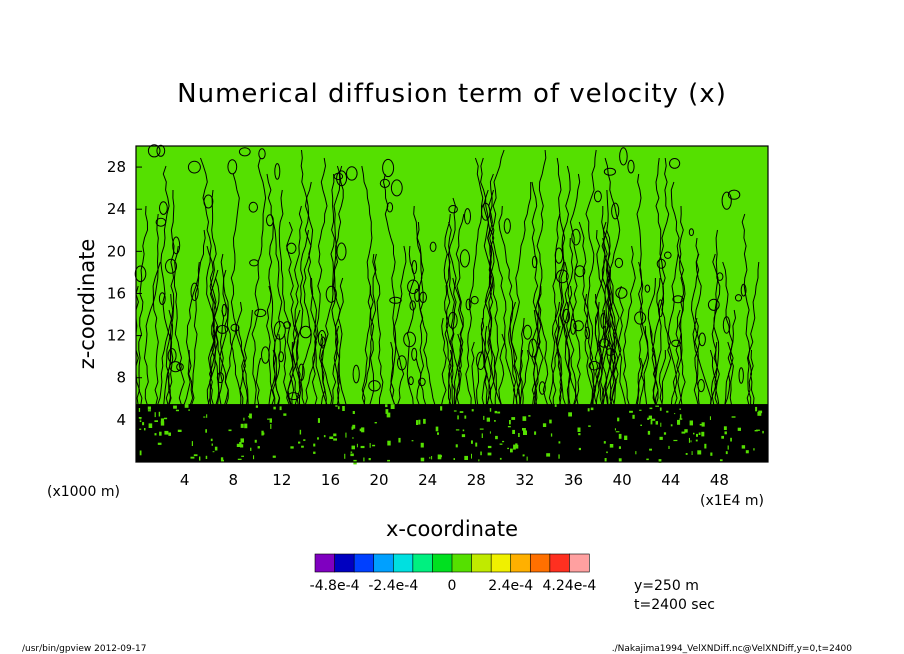 The image size is (904, 654). I want to click on colorbar-labels: -4.8e-4 -2.4e-4 0 2.4e-4 4.24e-4, so click(453, 586).